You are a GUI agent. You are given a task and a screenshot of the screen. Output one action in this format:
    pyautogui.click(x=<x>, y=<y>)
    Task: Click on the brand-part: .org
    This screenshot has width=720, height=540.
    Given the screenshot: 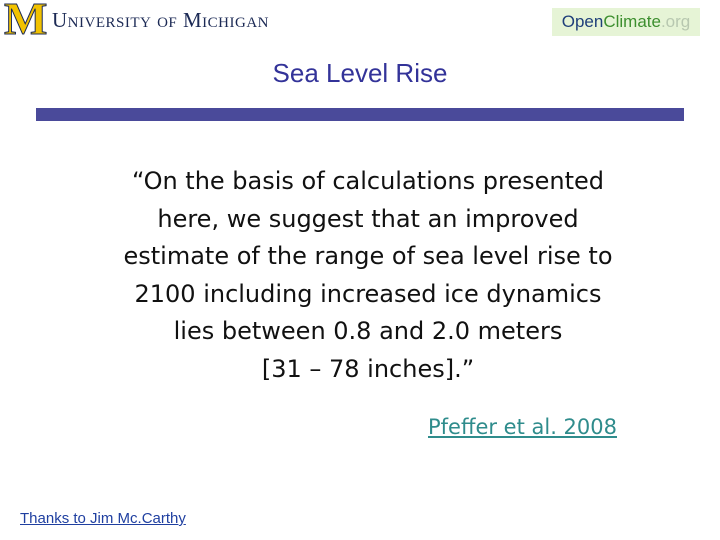 What is the action you would take?
    pyautogui.click(x=675, y=21)
    